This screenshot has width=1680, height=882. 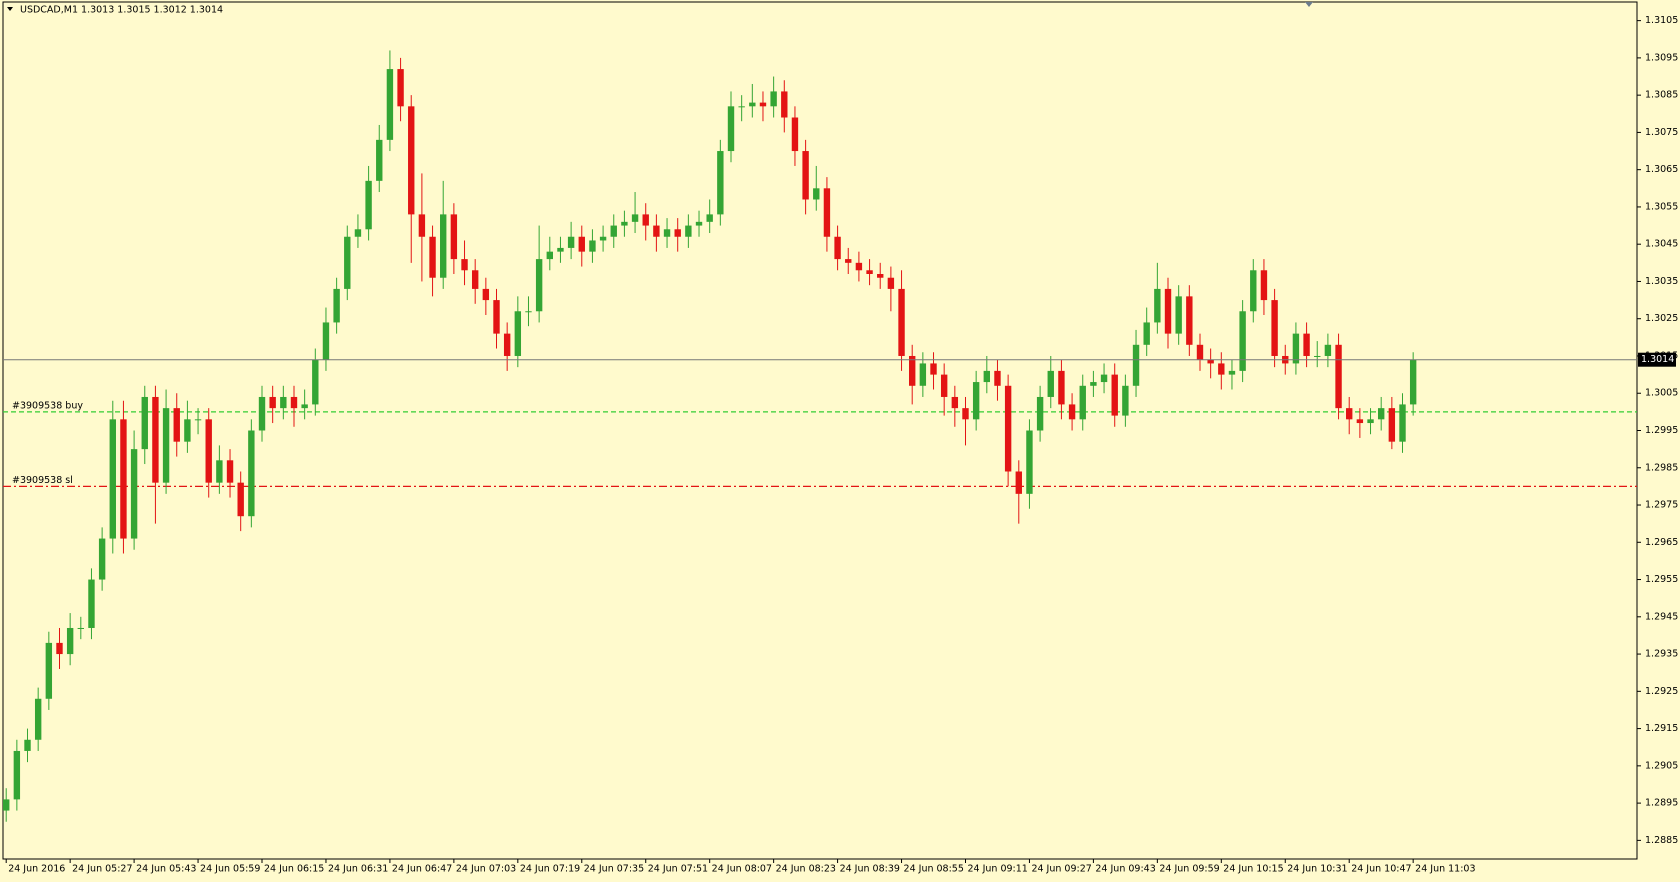 What do you see at coordinates (806, 869) in the screenshot?
I see `x-tick-label: 24 Jun 08:23` at bounding box center [806, 869].